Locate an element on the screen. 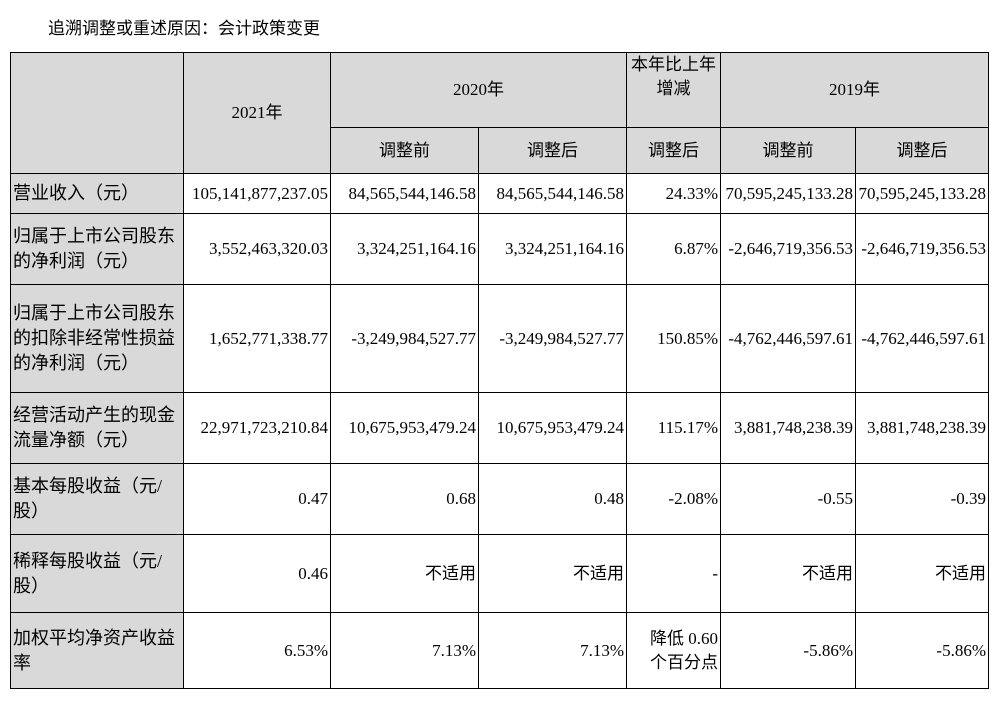 The height and width of the screenshot is (704, 1000). cell: 6.53% is located at coordinates (257, 650).